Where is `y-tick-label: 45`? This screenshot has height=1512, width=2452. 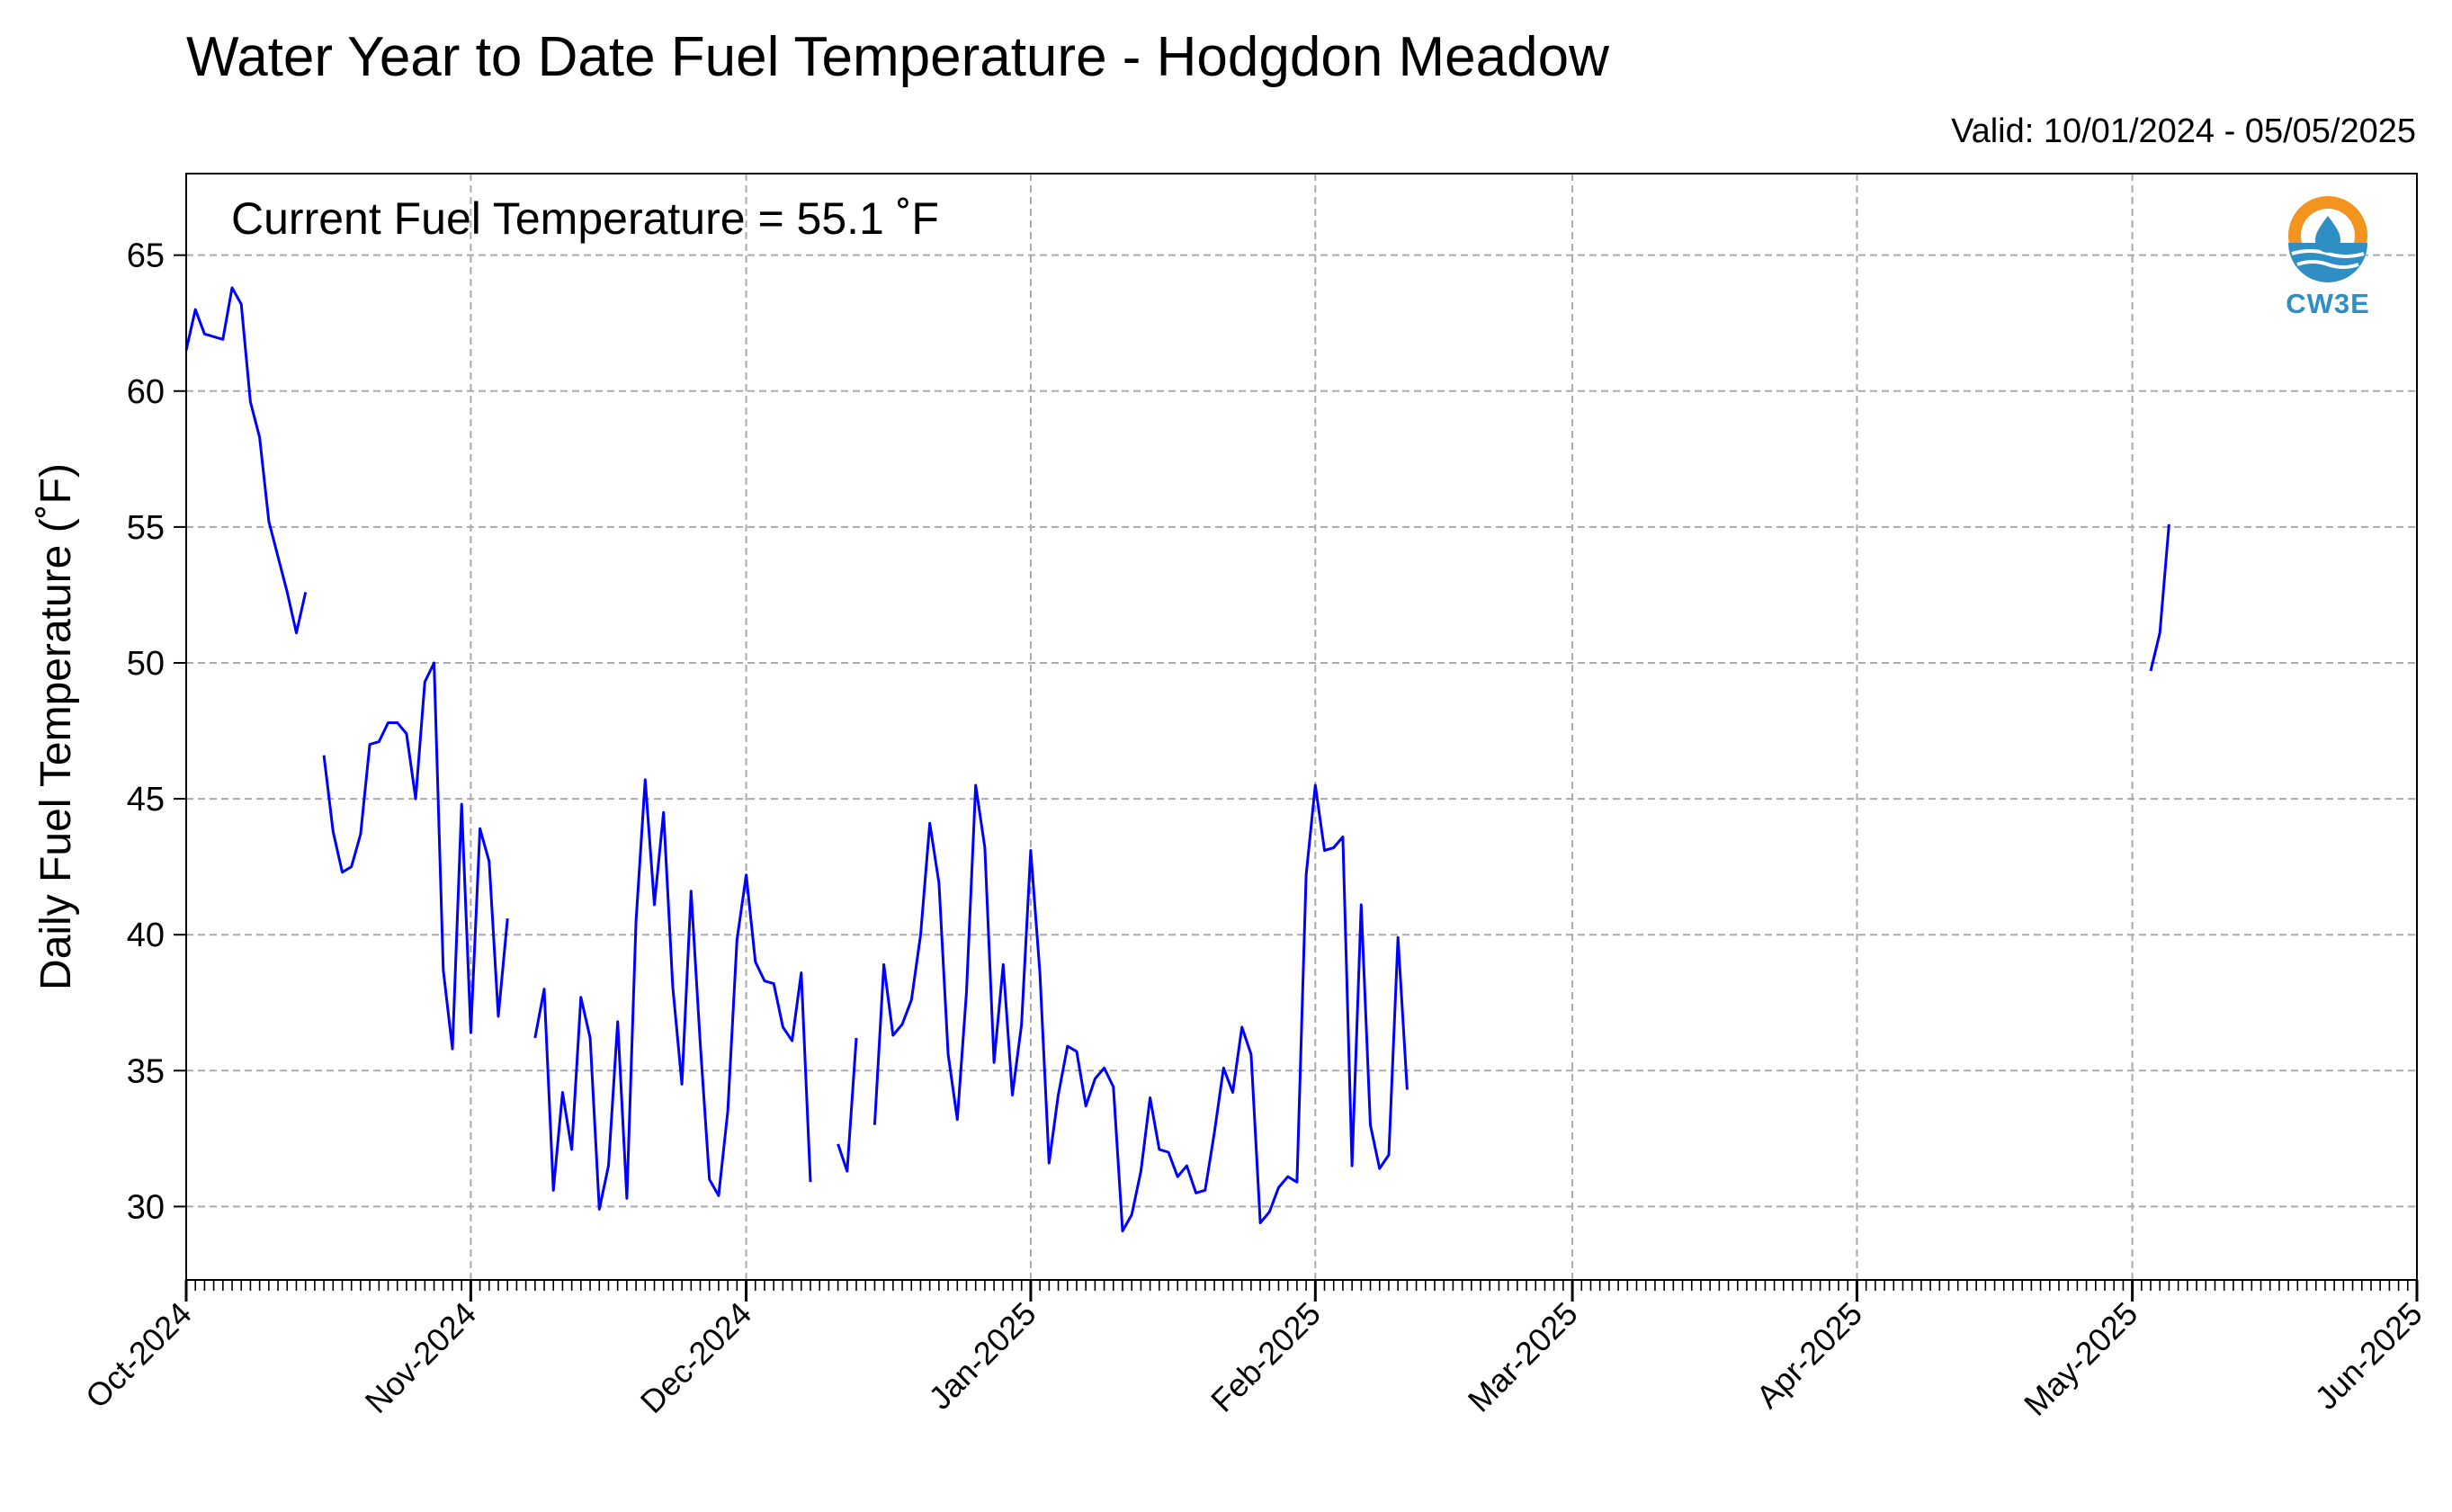 y-tick-label: 45 is located at coordinates (146, 800).